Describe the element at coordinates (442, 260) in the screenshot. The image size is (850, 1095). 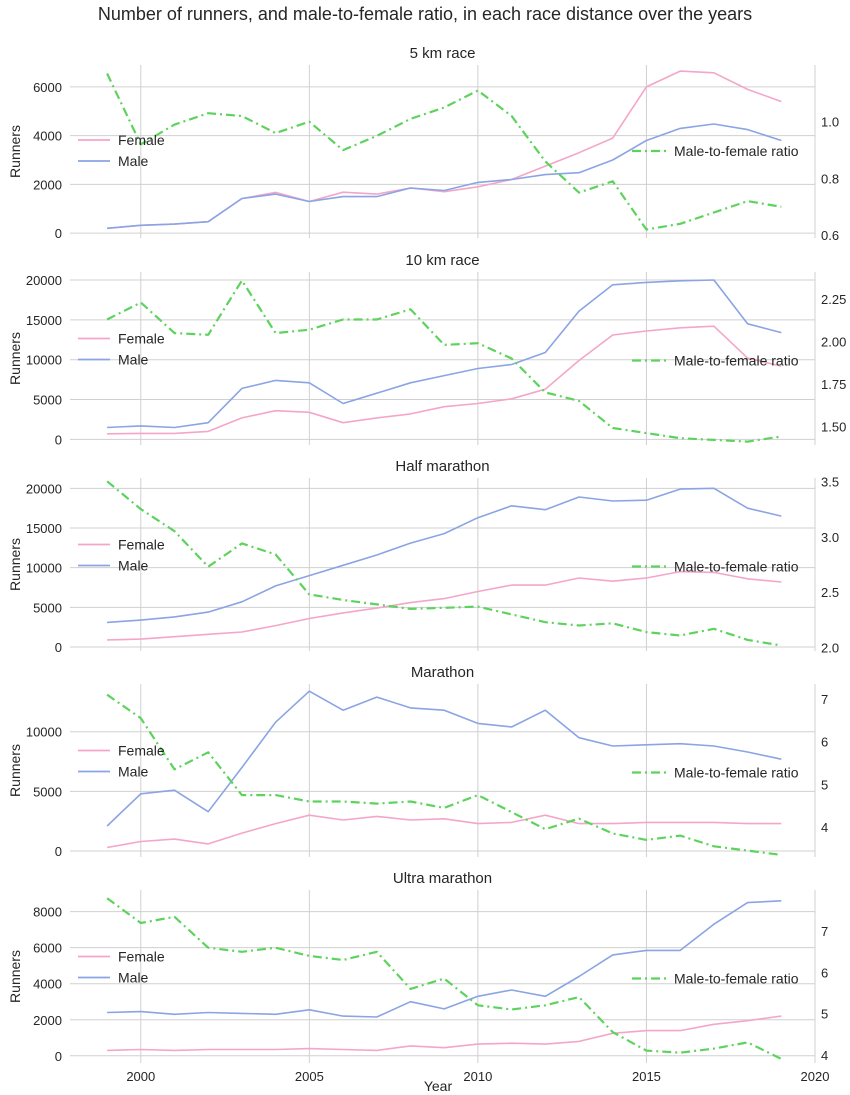
I see `chart-title: 10 km race` at that location.